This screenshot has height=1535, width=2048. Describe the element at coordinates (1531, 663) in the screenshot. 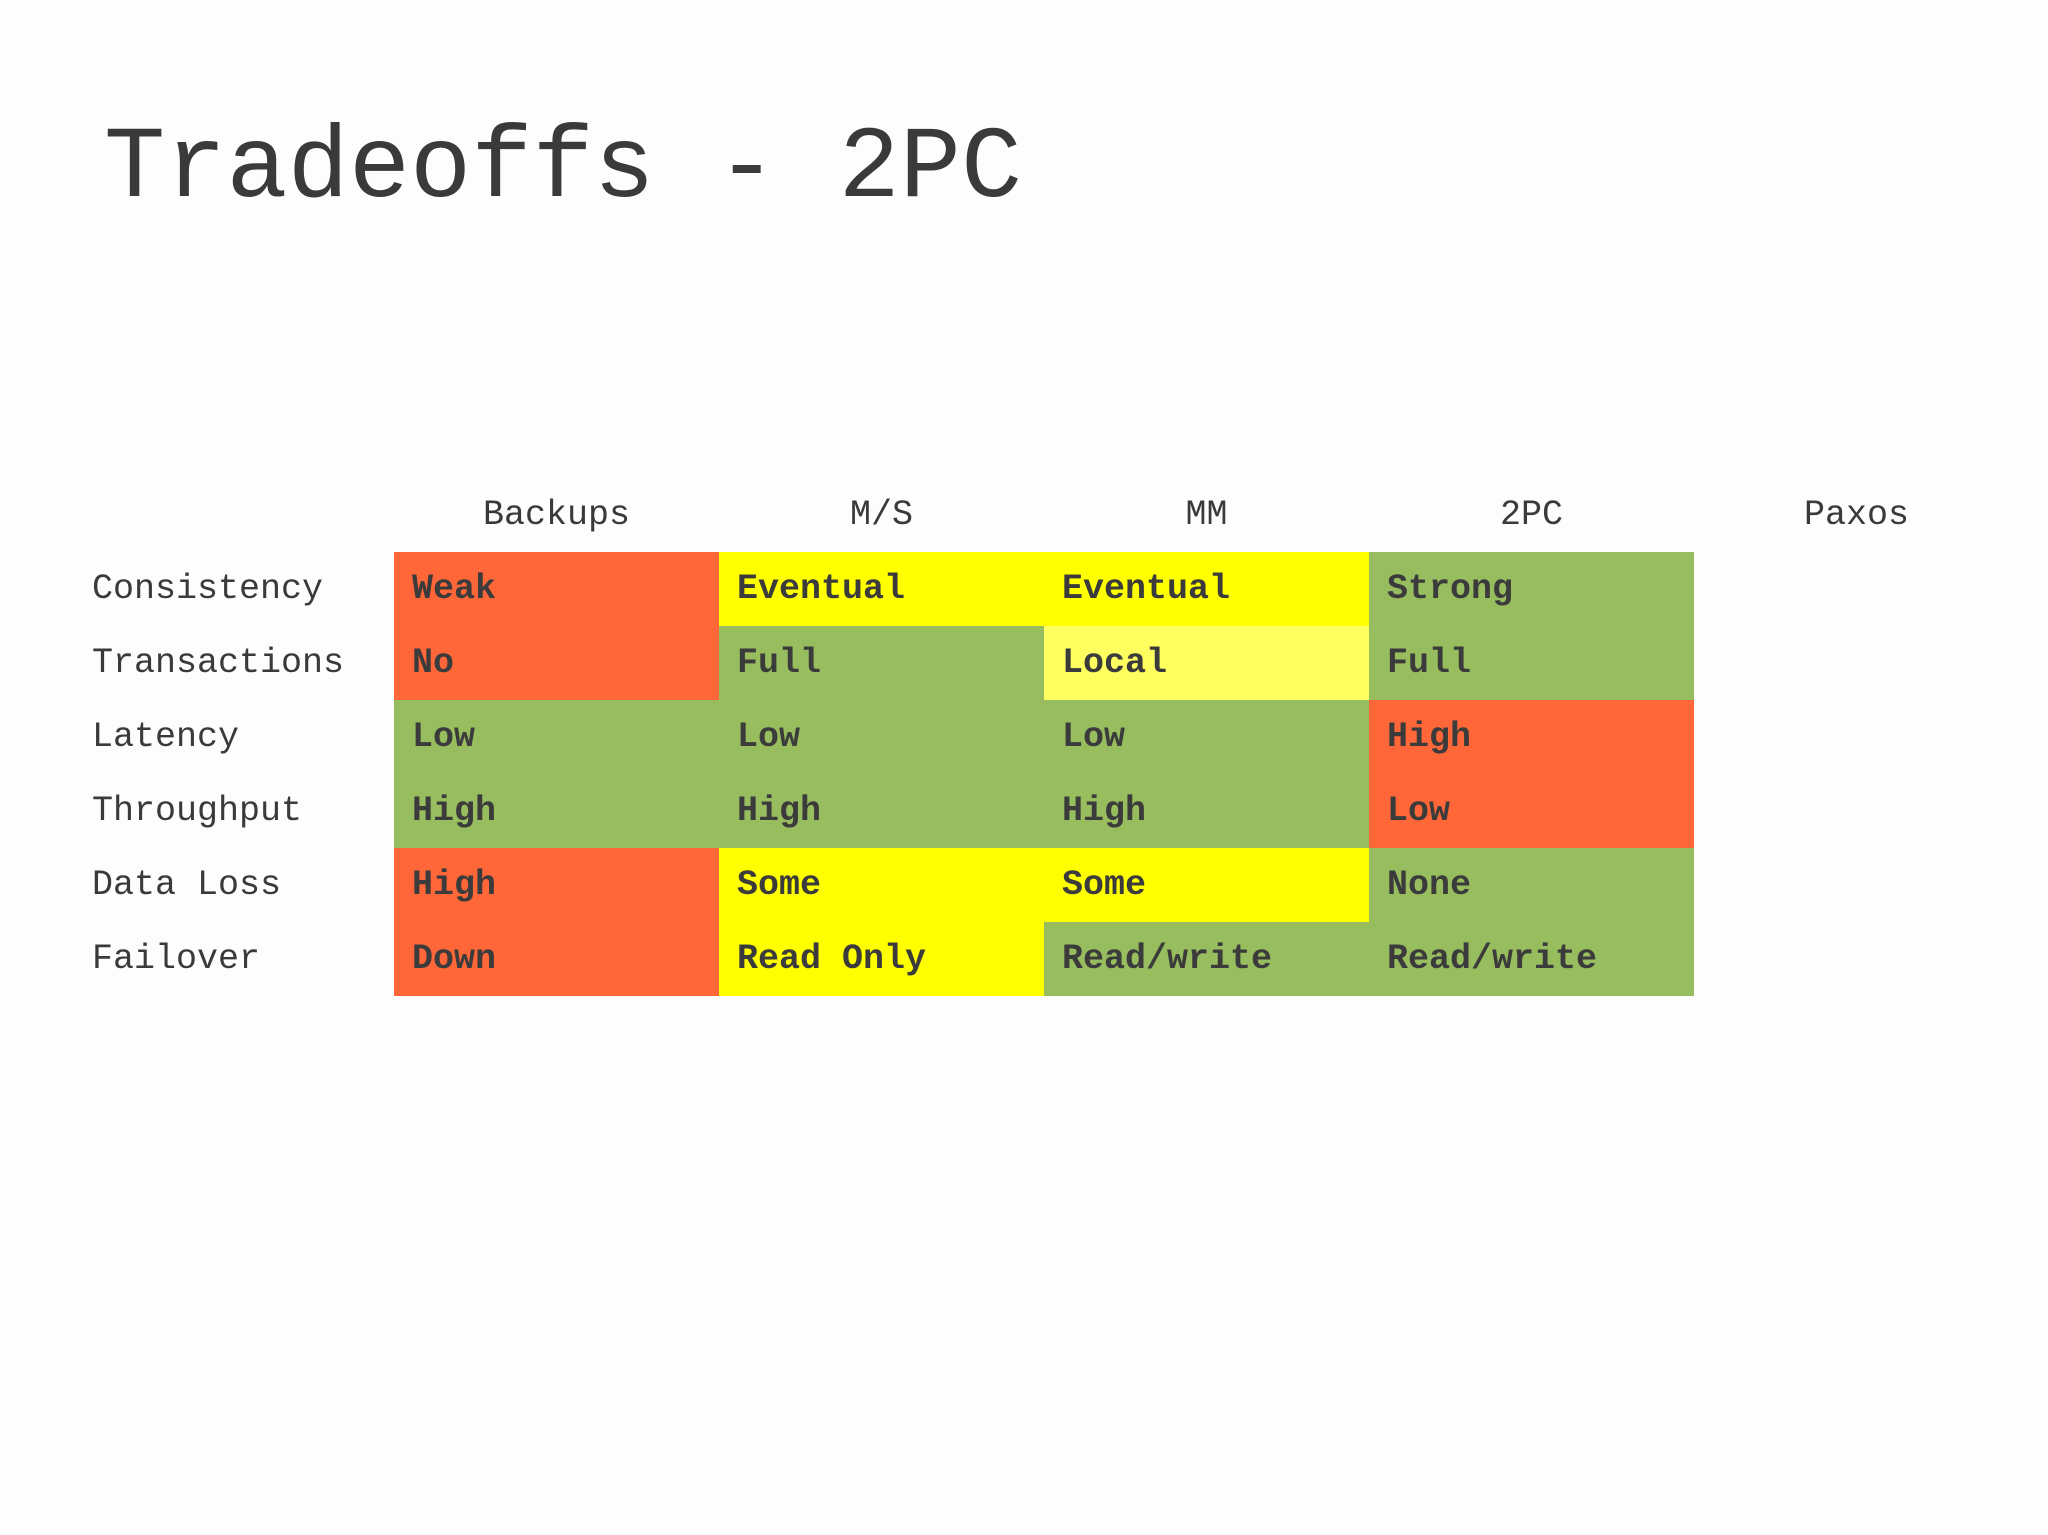

I see `cell-transactions-2pc: Full` at that location.